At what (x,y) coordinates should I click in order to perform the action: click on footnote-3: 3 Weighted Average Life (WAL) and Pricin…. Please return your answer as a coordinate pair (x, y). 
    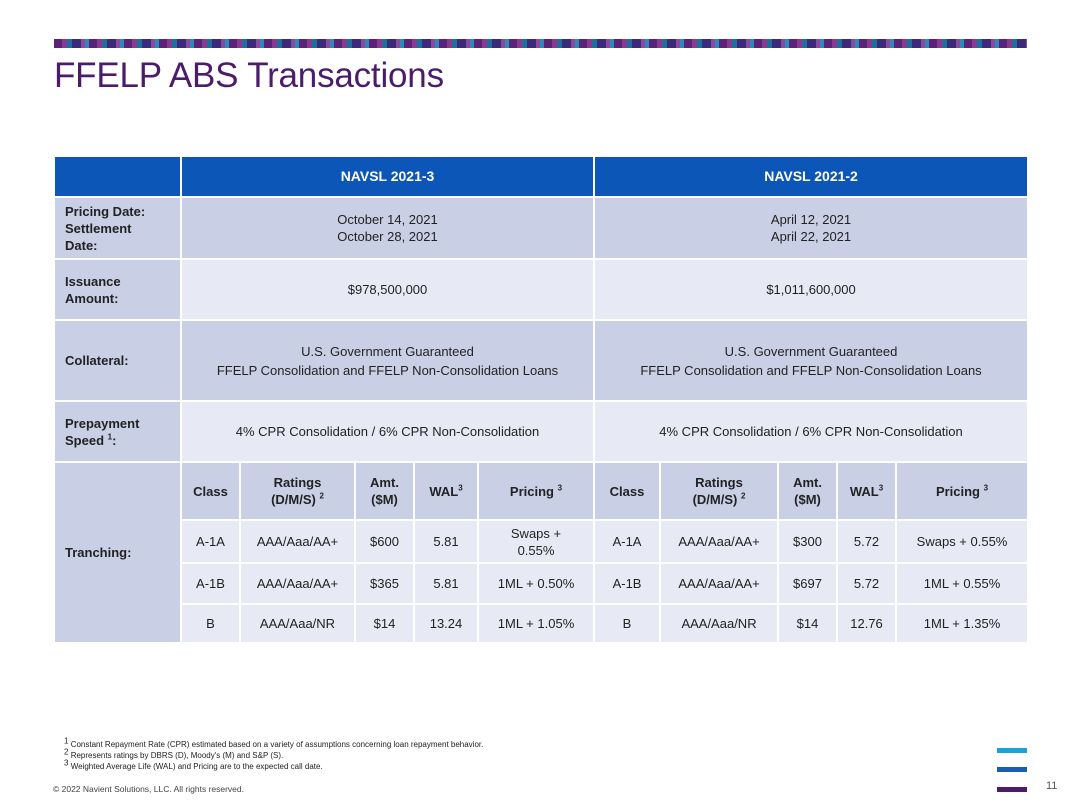
    Looking at the image, I should click on (193, 764).